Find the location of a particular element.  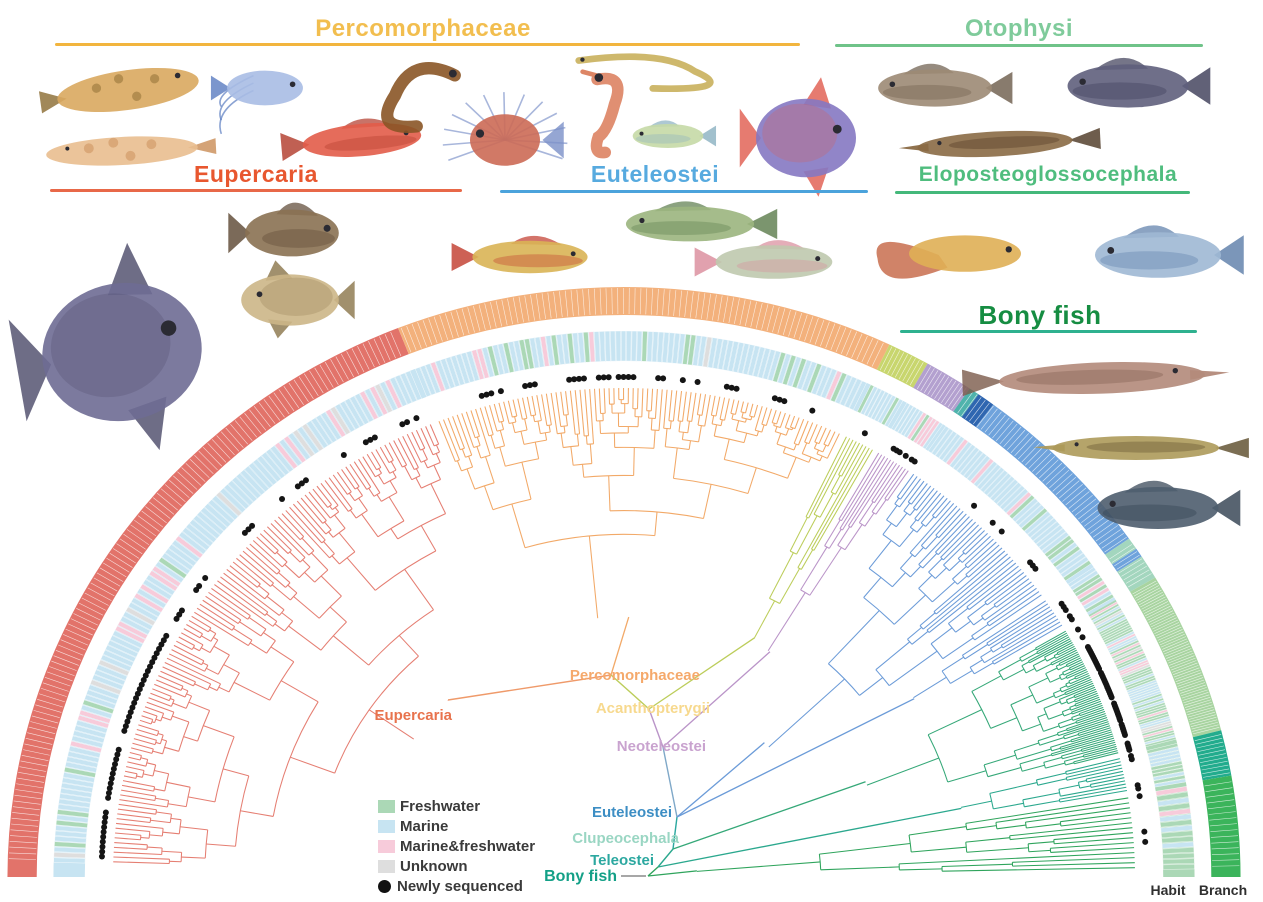

bony-fish-underline is located at coordinates (1048, 331).